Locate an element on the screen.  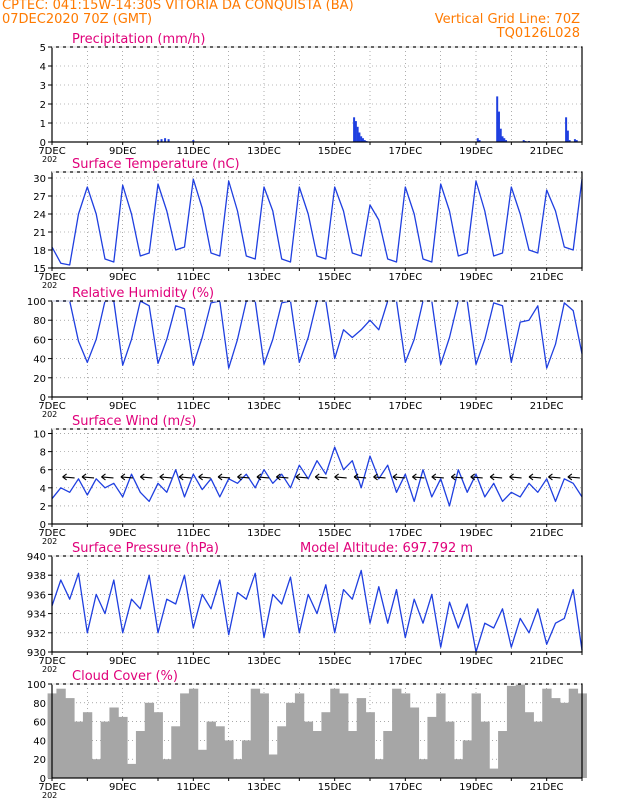
grid-line-note: Vertical Grid Line: 70Z is located at coordinates (507, 19).